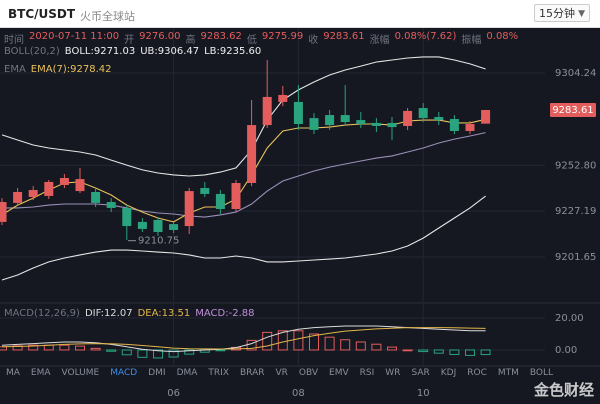  What do you see at coordinates (187, 373) in the screenshot?
I see `indicator-tab: DMA` at bounding box center [187, 373].